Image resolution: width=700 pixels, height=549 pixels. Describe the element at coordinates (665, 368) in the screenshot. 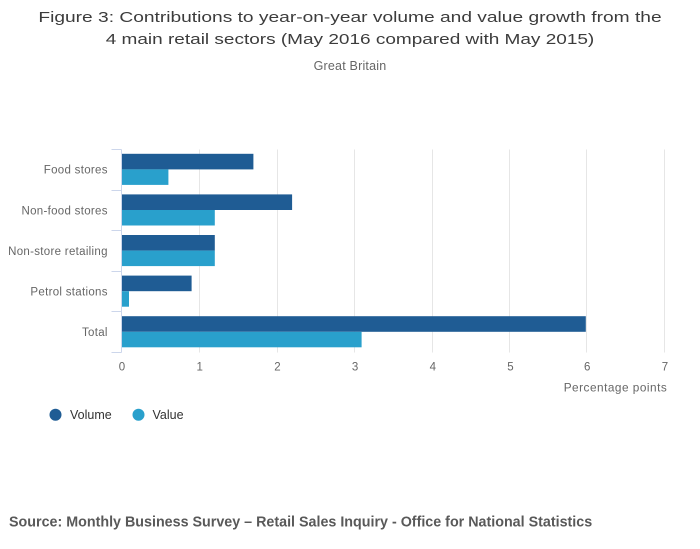

I see `svg-text: 7` at that location.